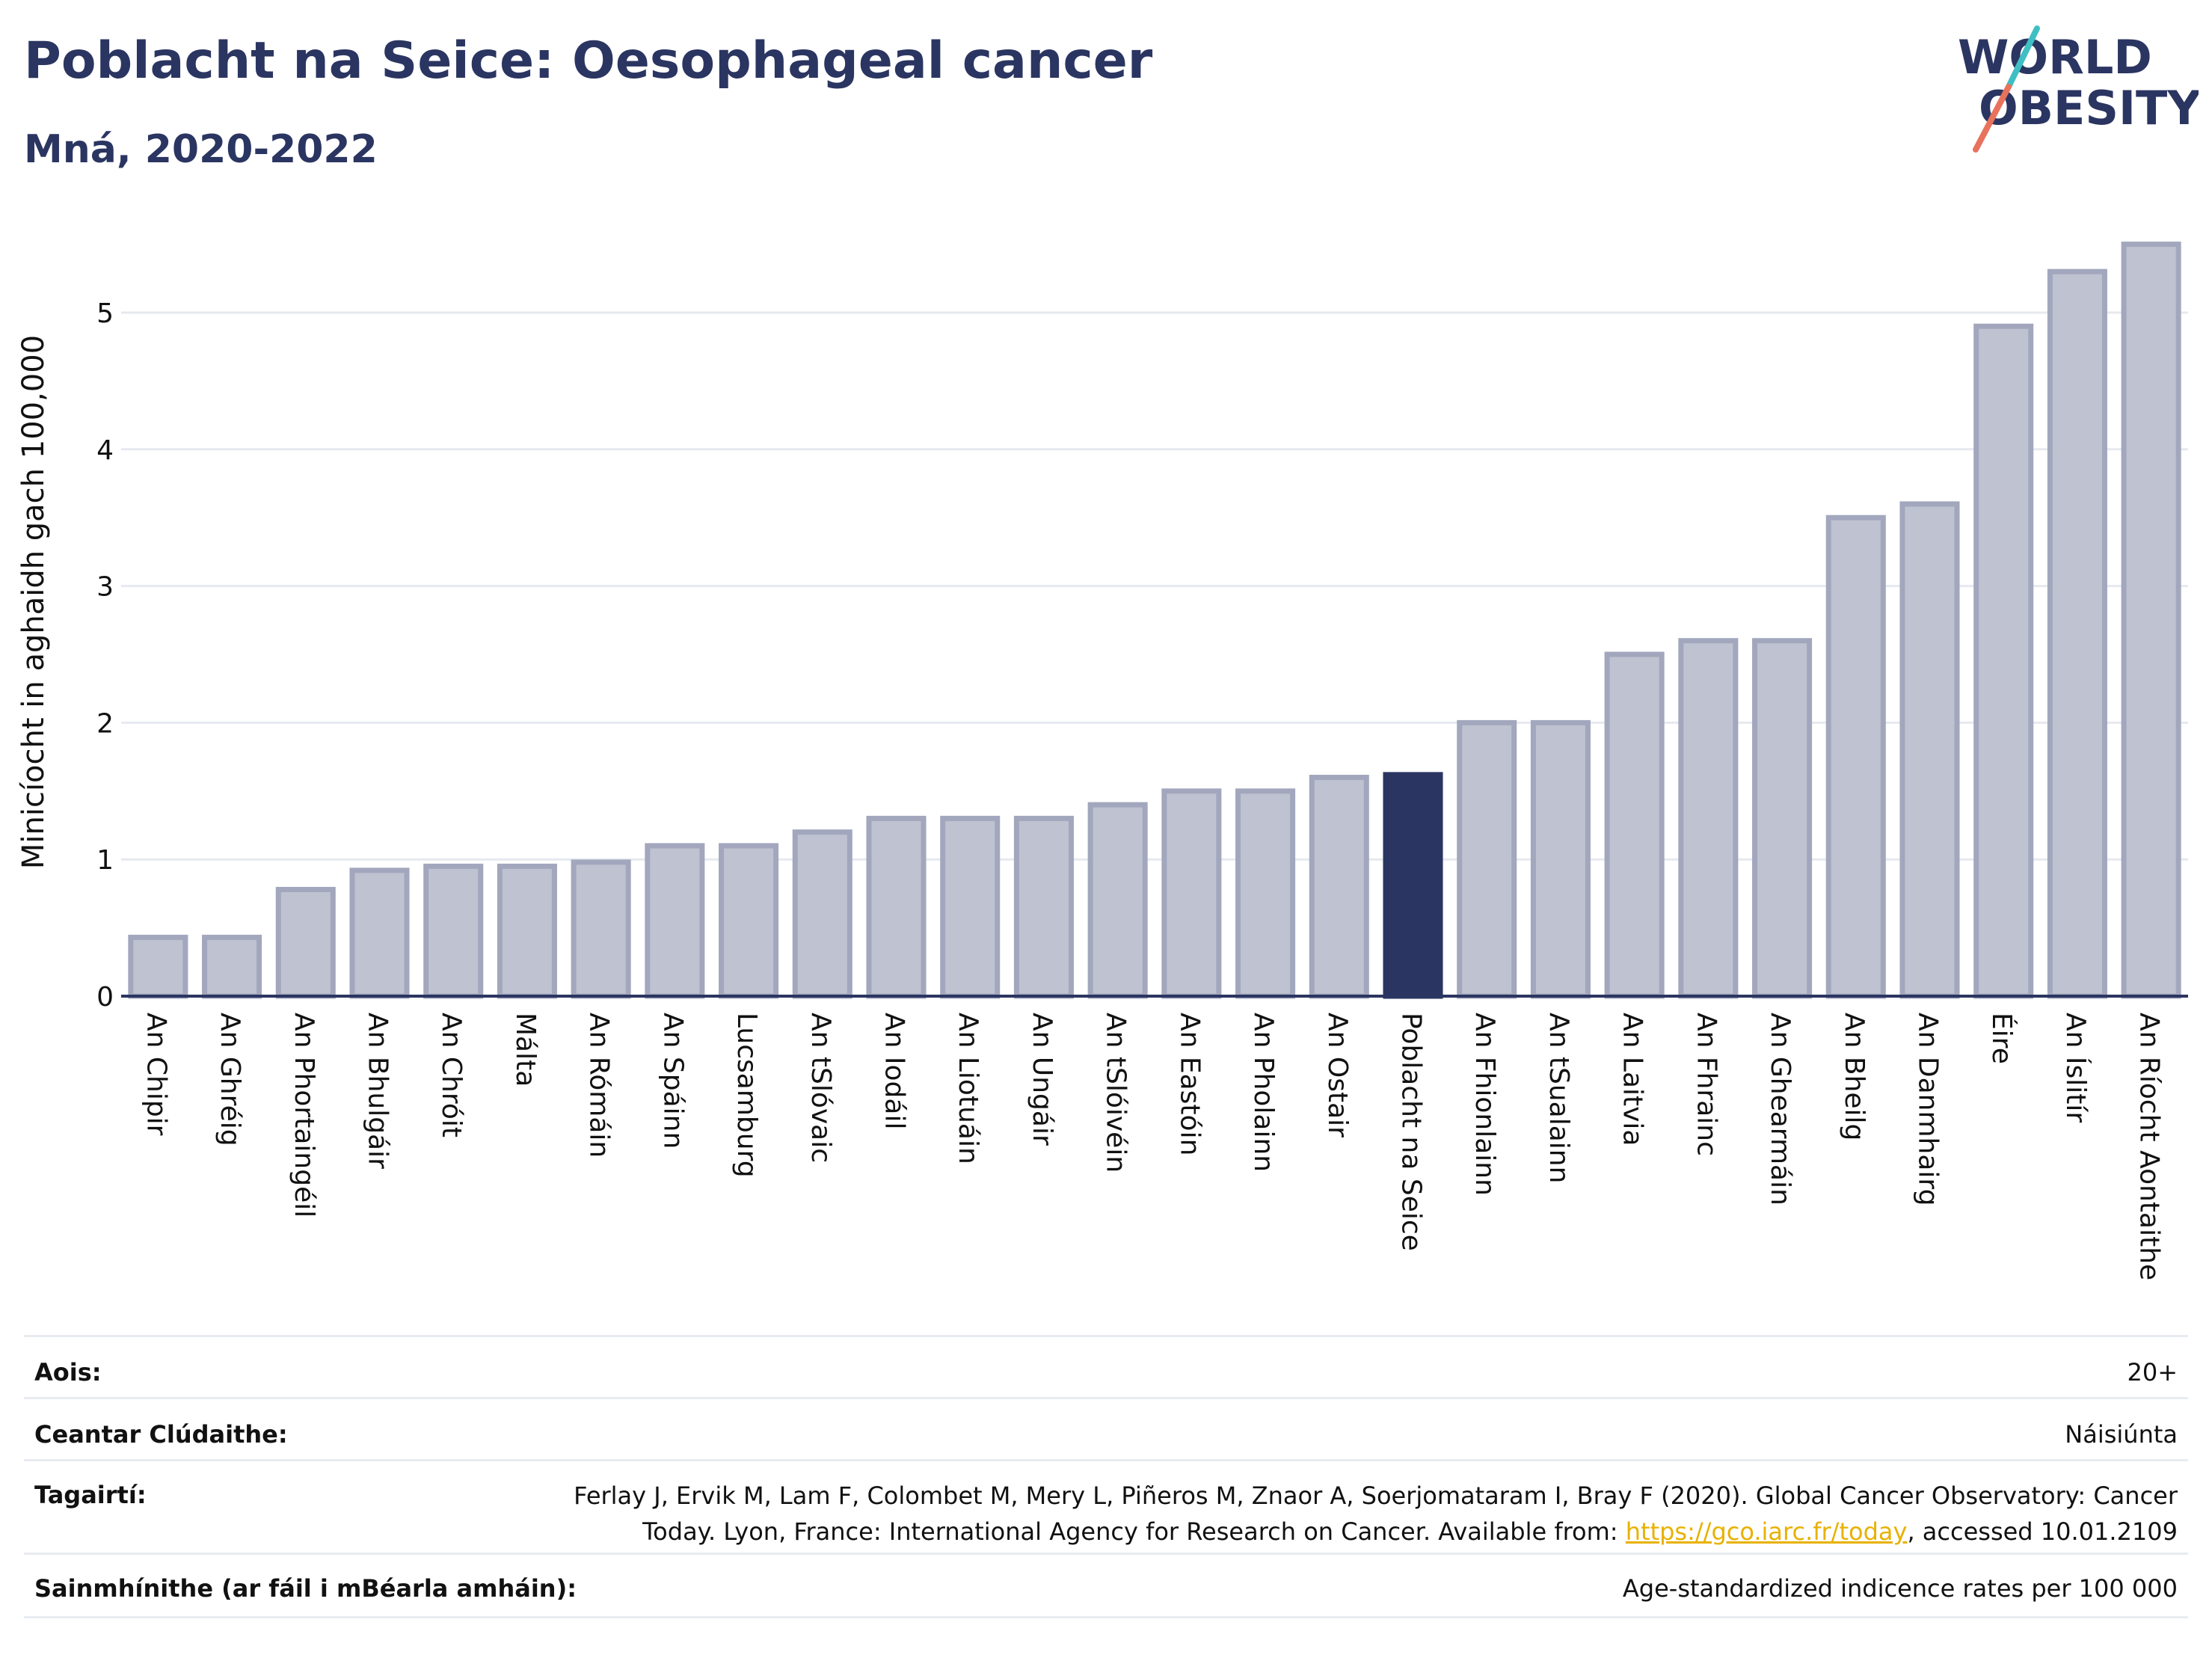 This screenshot has width=2212, height=1655. I want to click on references-accessed: , accessed 10.01.2109, so click(2043, 1531).